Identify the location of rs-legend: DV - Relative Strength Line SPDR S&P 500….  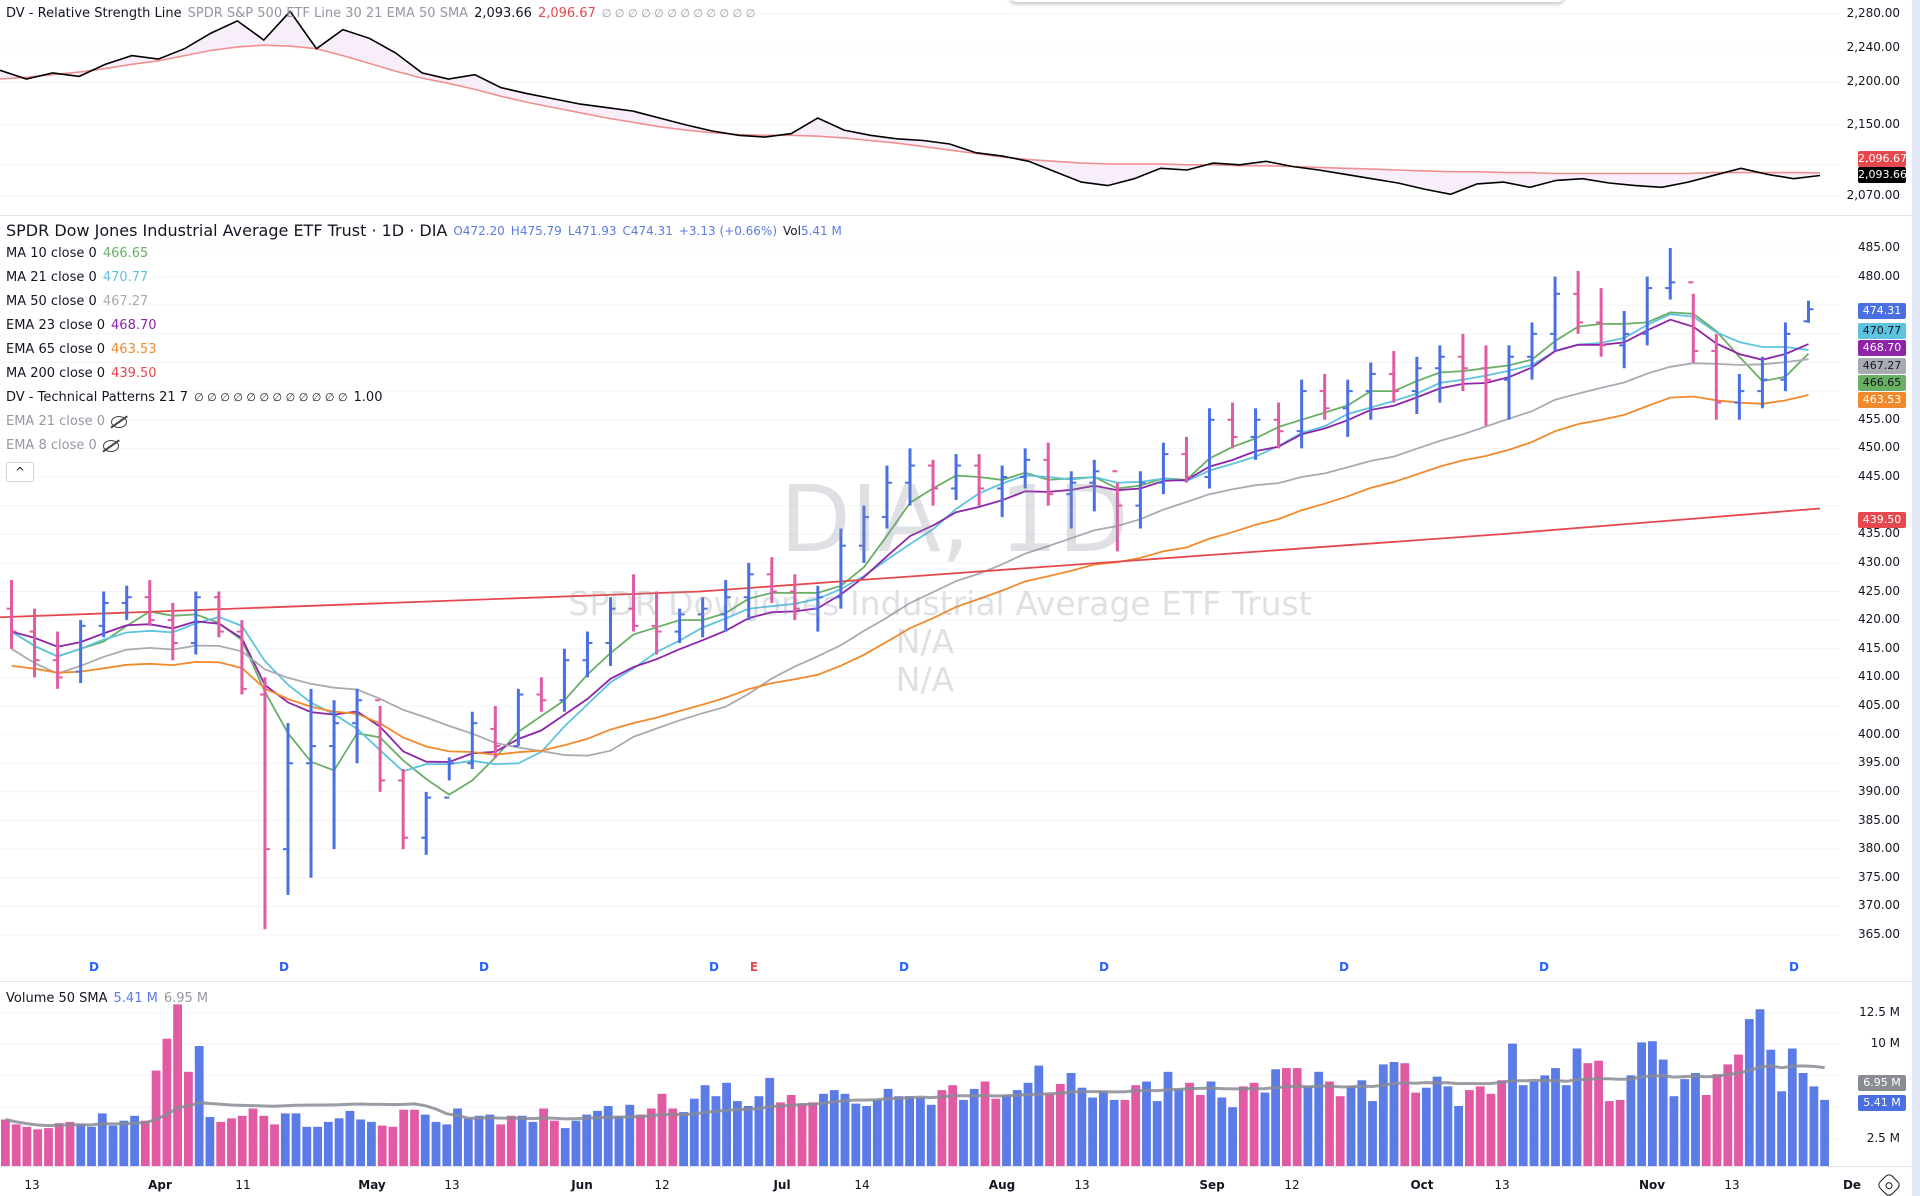
(380, 14).